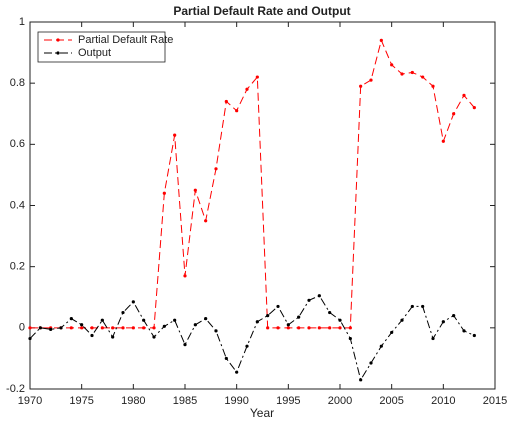 The height and width of the screenshot is (425, 509). Describe the element at coordinates (288, 401) in the screenshot. I see `x-tick-label: 1995` at that location.